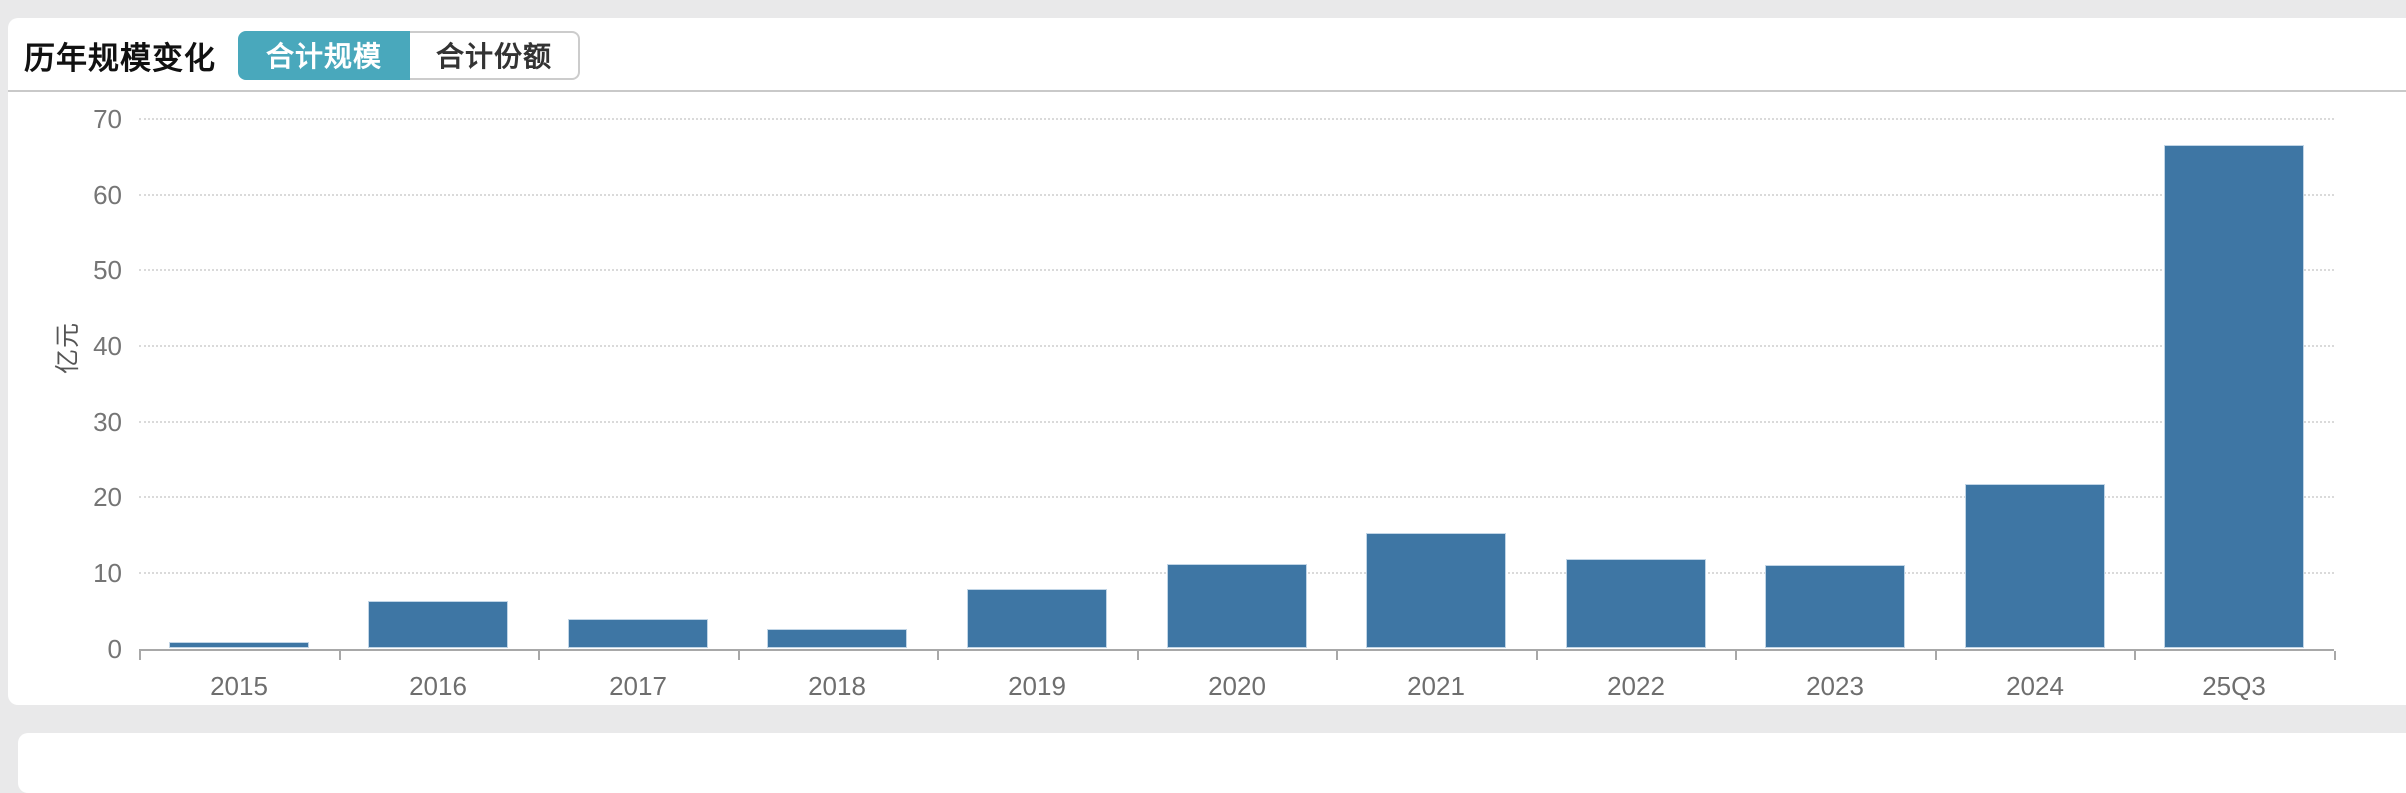 Image resolution: width=2406 pixels, height=793 pixels. Describe the element at coordinates (2234, 685) in the screenshot. I see `x-tick-label: 25Q3` at that location.